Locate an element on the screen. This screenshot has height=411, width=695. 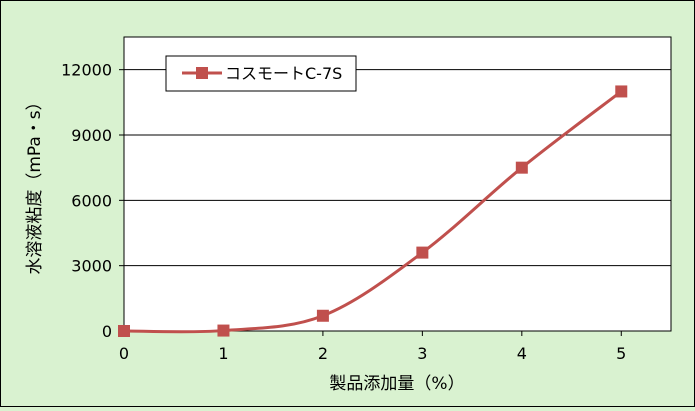
x-tick-label-2: 2 is located at coordinates (323, 353).